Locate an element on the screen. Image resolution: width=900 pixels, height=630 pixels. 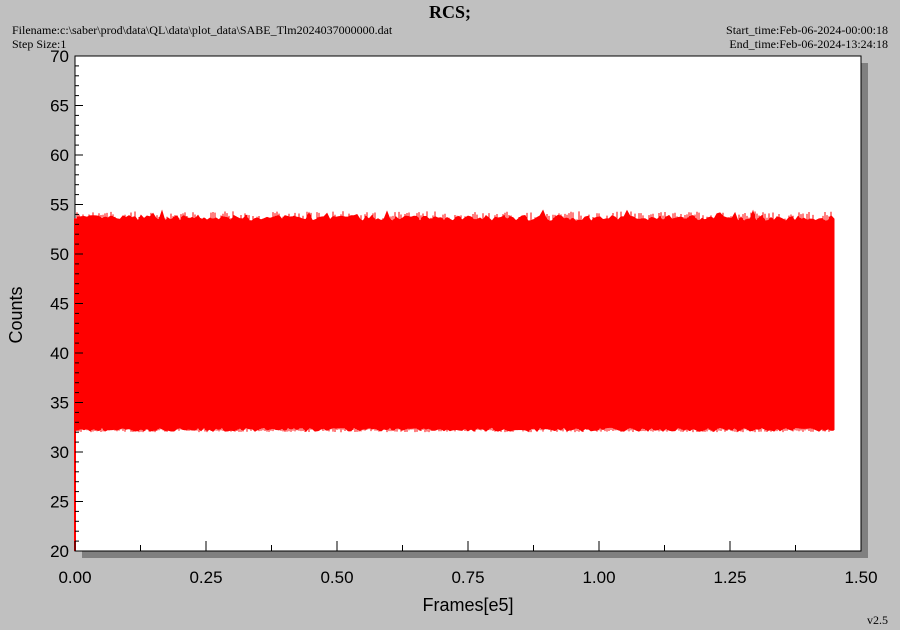
x-tick-label: 1.50 is located at coordinates (860, 577).